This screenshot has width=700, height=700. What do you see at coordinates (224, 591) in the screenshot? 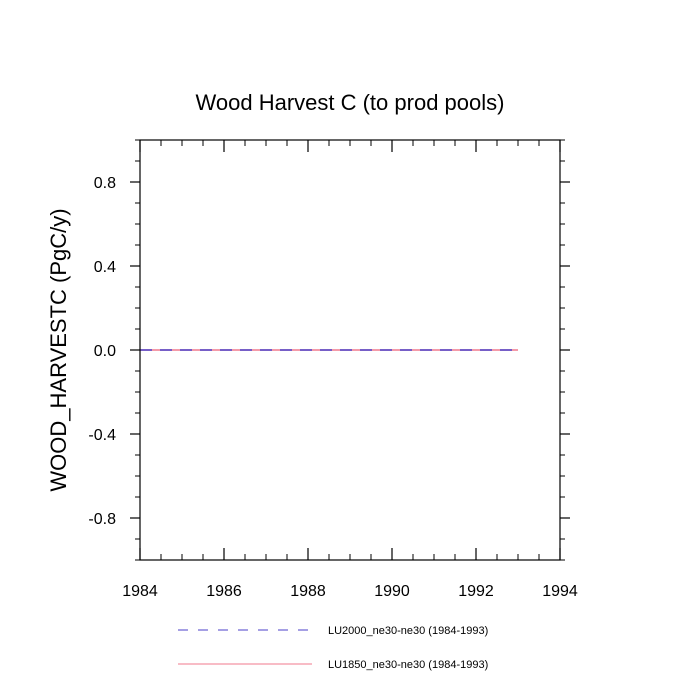
I see `x-tick-label: 1986` at bounding box center [224, 591].